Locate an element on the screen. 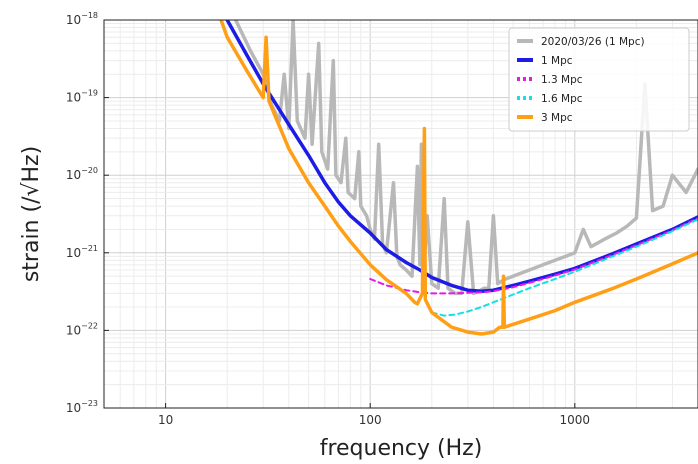 The height and width of the screenshot is (464, 698). legend-label: 1.6 Mpc is located at coordinates (562, 99).